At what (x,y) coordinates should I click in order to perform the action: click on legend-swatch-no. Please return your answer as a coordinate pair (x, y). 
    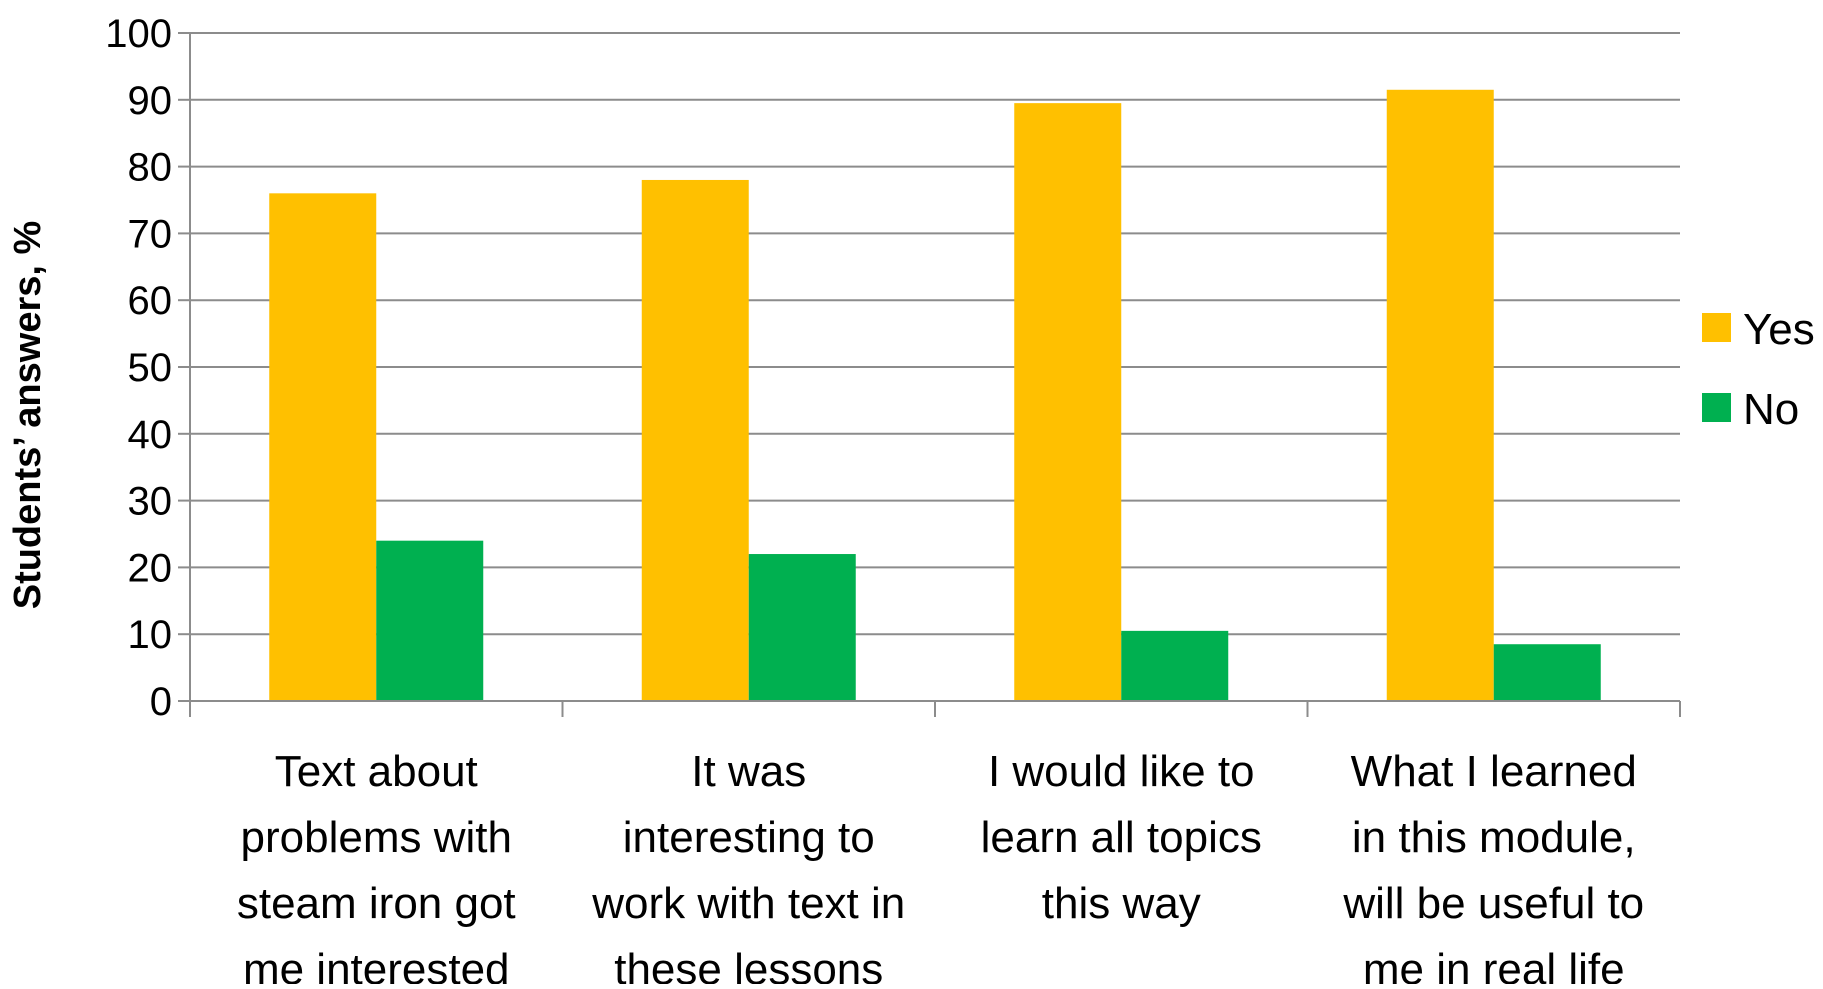
    Looking at the image, I should click on (1716, 407).